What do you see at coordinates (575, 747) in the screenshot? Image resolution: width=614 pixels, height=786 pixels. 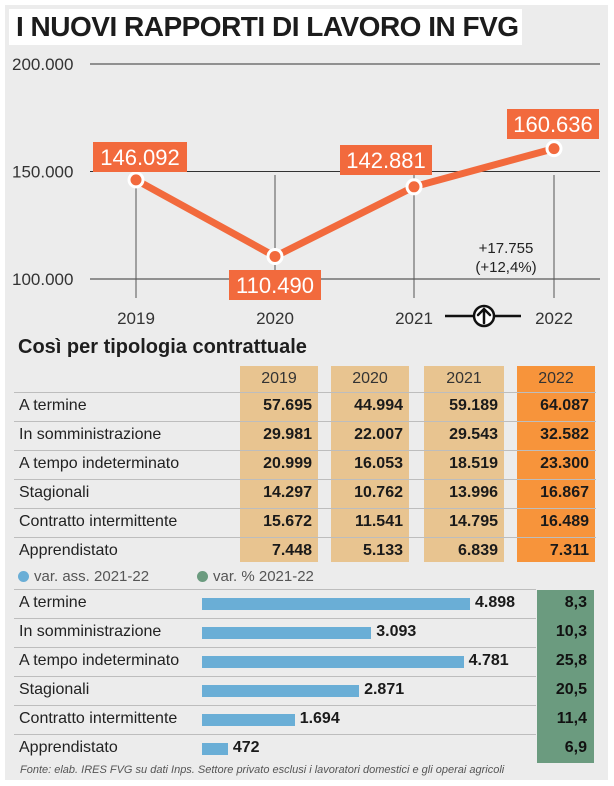 I see `pct-value: 6,9` at bounding box center [575, 747].